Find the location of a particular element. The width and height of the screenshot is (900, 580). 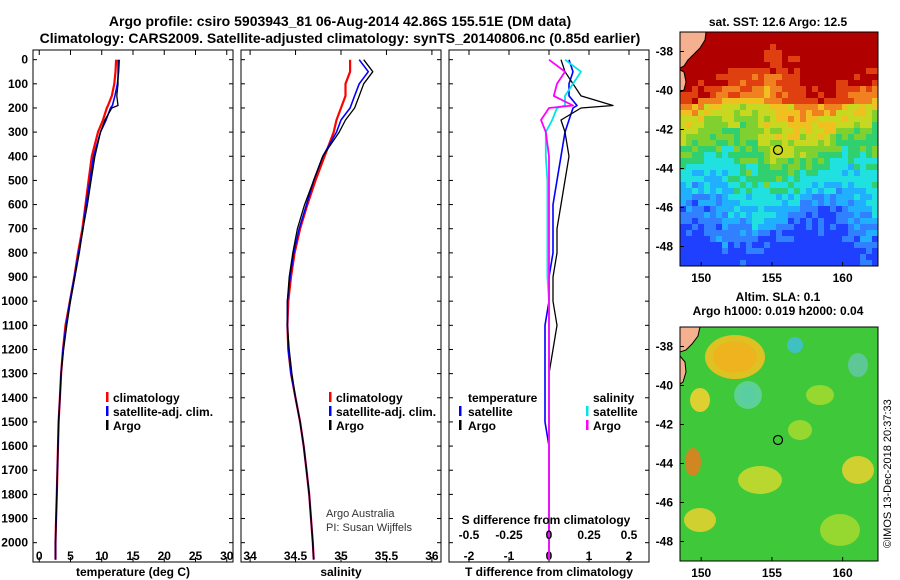

lat-tick-label: -38 is located at coordinates (665, 347).